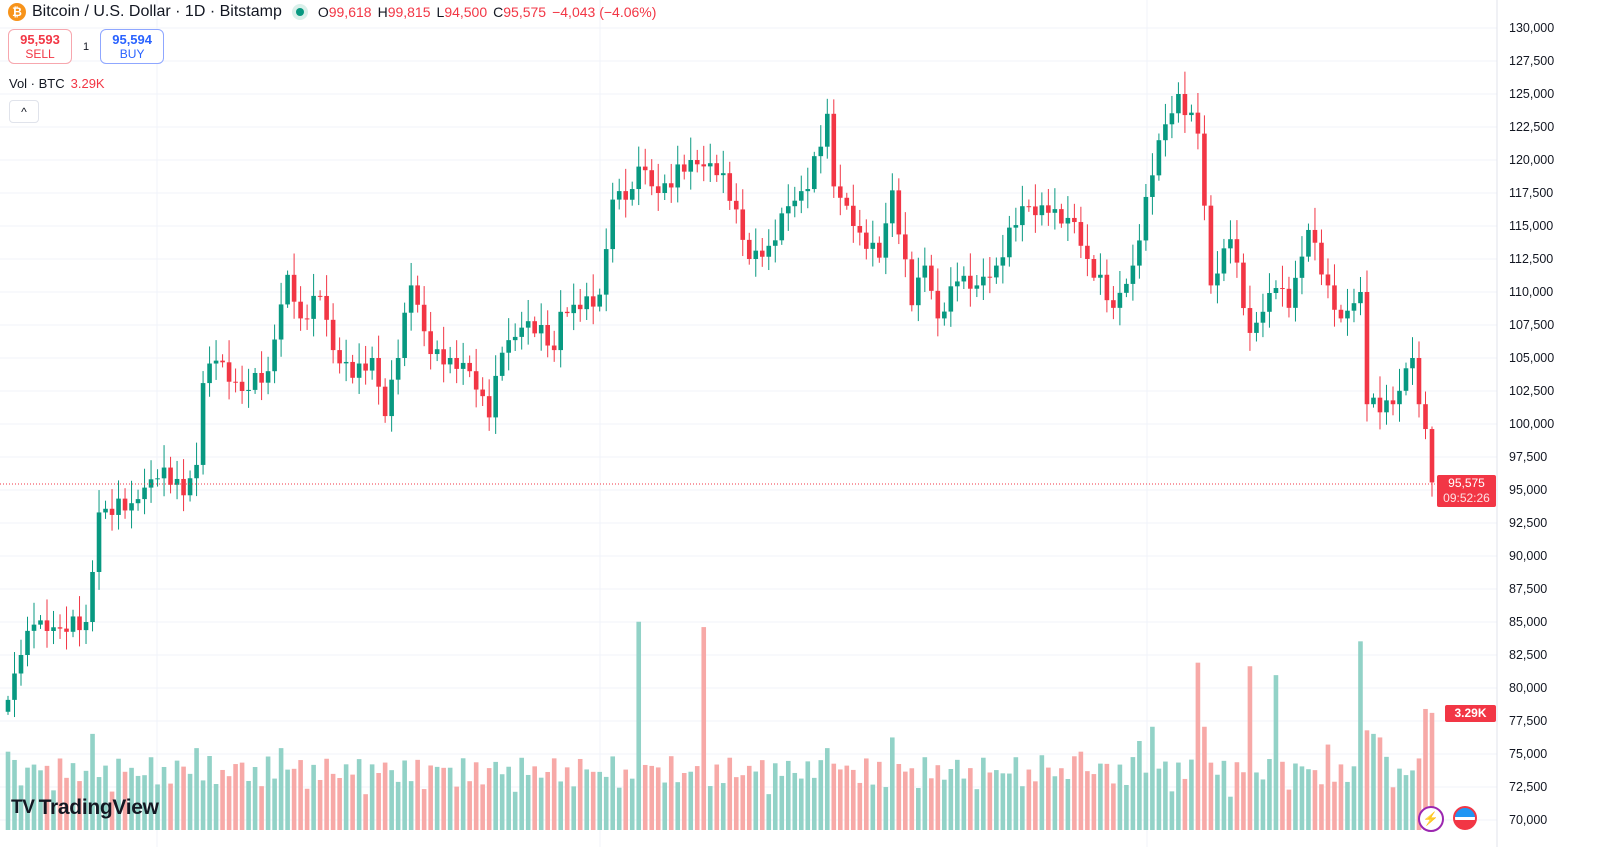 The image size is (1600, 847). I want to click on order-quantity: 1, so click(86, 46).